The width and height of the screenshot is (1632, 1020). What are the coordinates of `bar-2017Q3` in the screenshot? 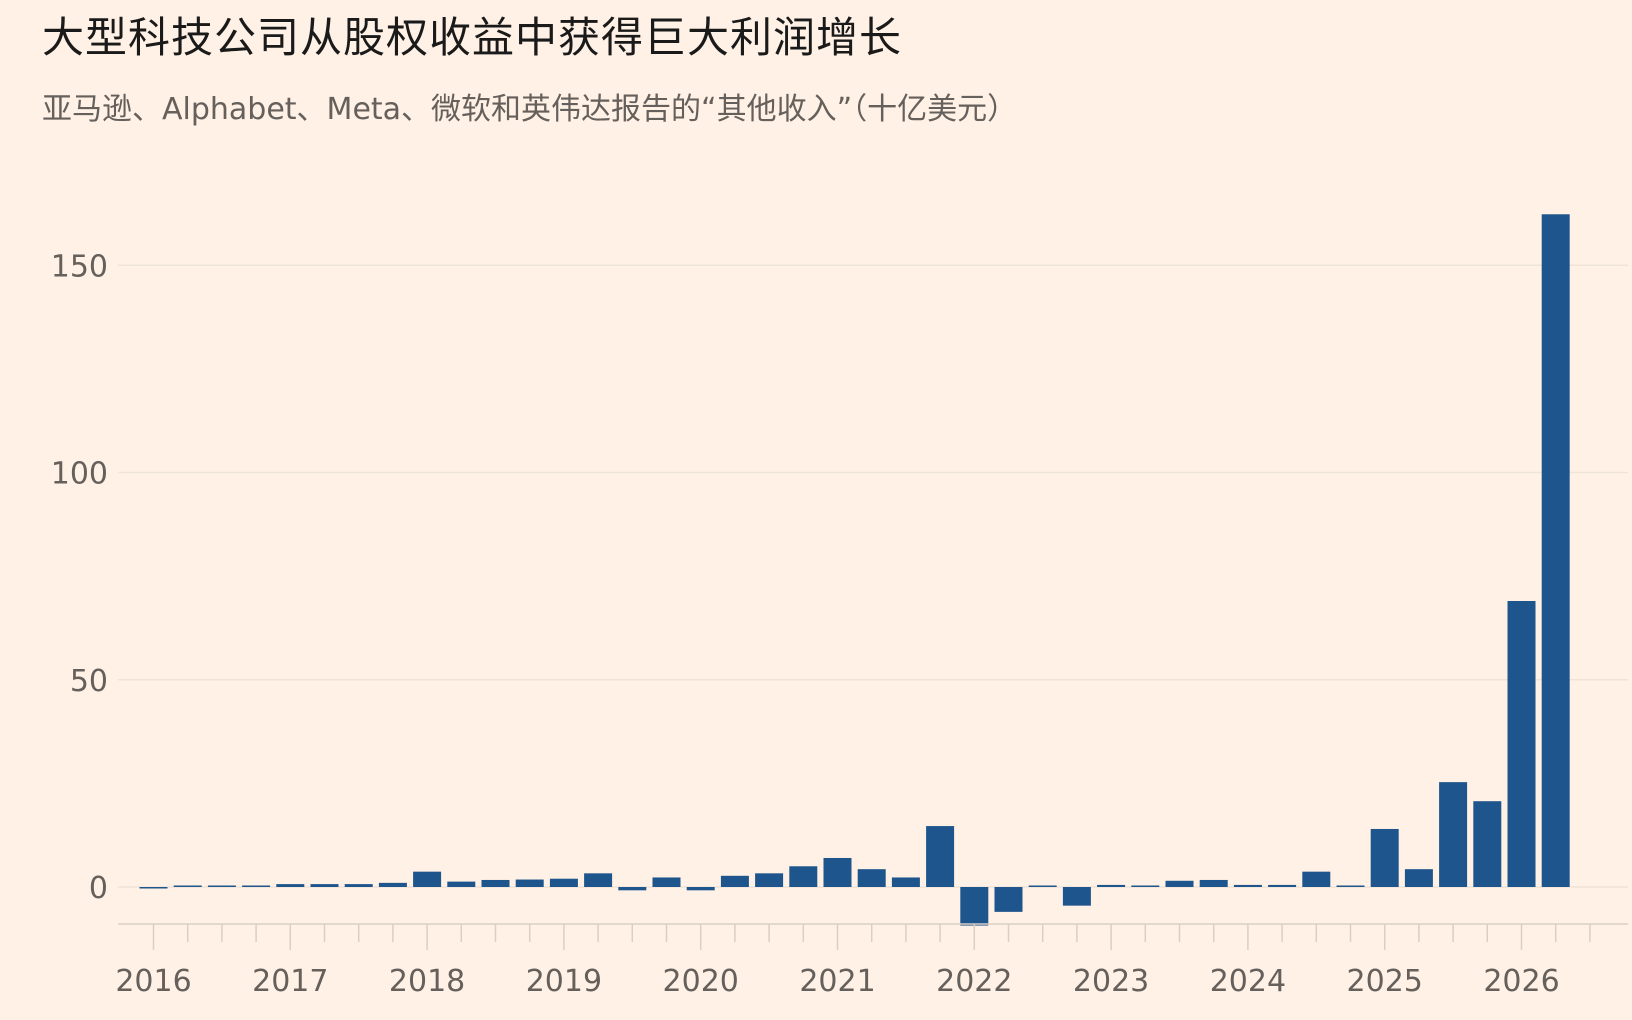 It's located at (358, 885).